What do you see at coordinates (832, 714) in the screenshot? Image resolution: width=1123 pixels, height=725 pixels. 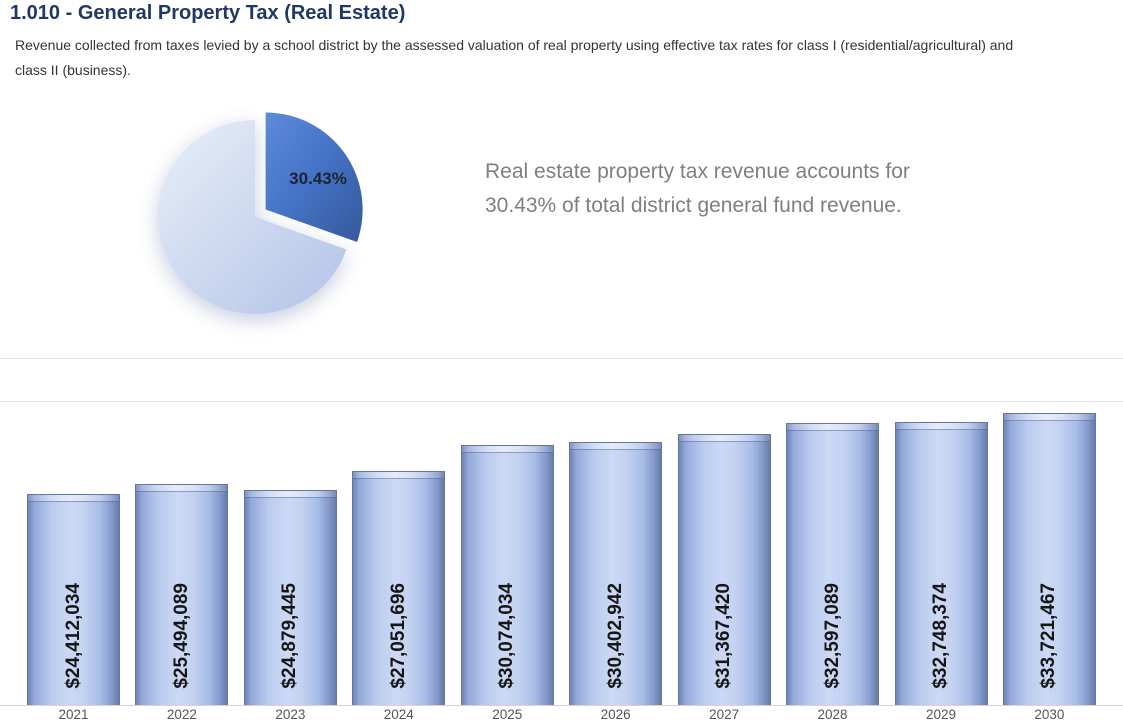 I see `x-axis-label: 2028` at bounding box center [832, 714].